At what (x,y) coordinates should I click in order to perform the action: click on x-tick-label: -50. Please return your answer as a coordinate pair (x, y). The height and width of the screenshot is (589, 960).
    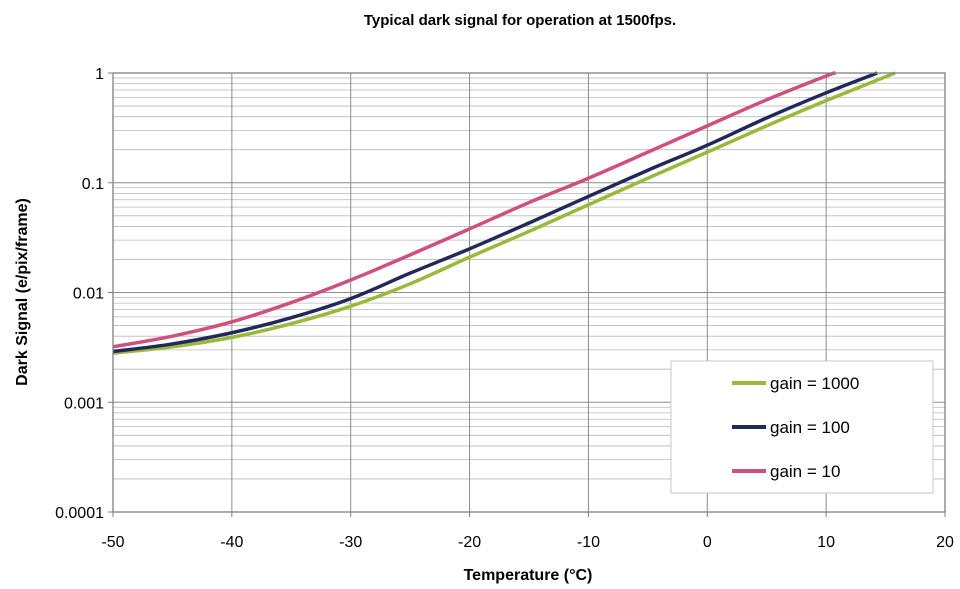
    Looking at the image, I should click on (112, 542).